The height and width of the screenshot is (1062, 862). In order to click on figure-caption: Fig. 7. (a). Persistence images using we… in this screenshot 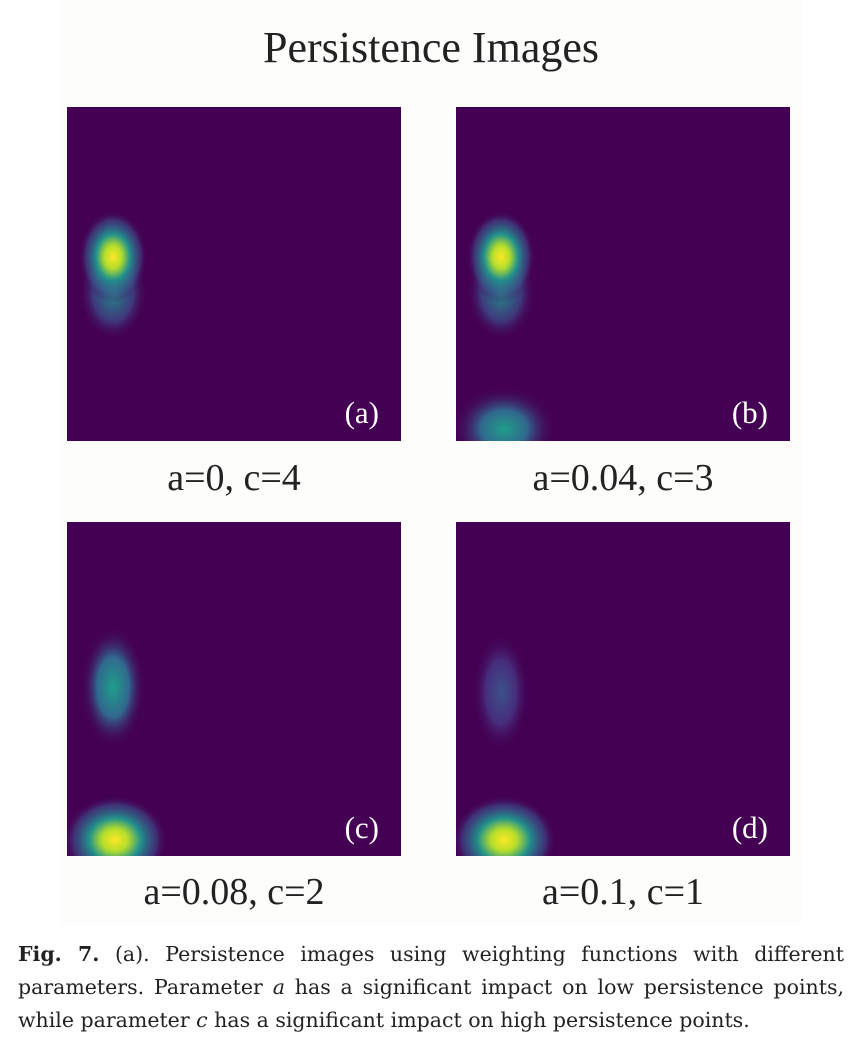, I will do `click(431, 987)`.